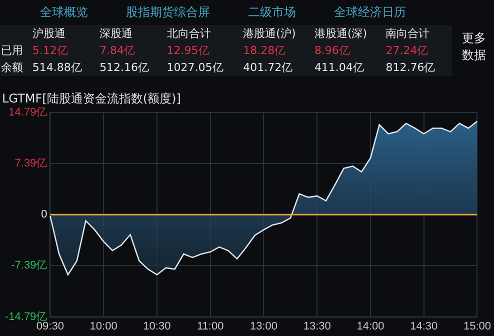 This screenshot has height=336, width=494. Describe the element at coordinates (407, 34) in the screenshot. I see `category-label: 南向合计` at that location.